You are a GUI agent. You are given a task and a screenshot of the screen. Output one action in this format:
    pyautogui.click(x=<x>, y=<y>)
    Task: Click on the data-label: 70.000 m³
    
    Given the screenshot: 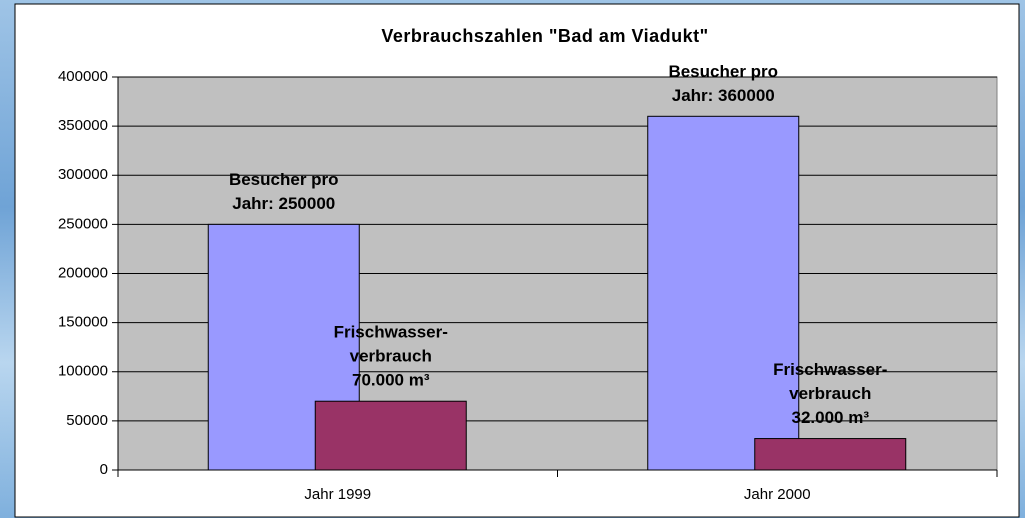 What is the action you would take?
    pyautogui.click(x=391, y=380)
    